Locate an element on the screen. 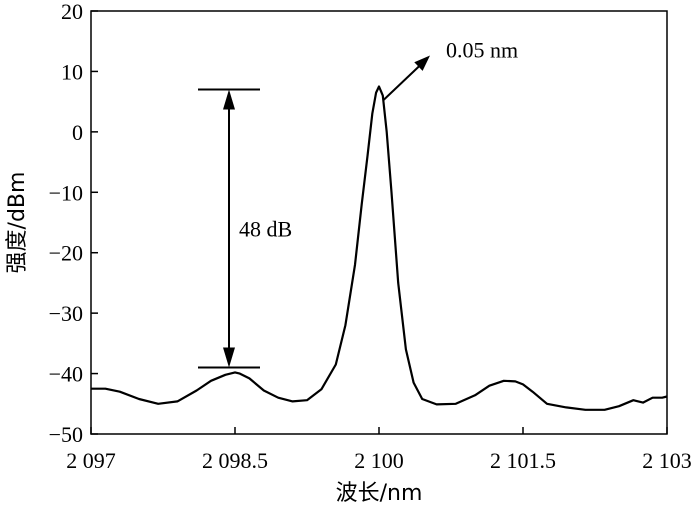  y-axis-title: 强度/dBm is located at coordinates (17, 223).